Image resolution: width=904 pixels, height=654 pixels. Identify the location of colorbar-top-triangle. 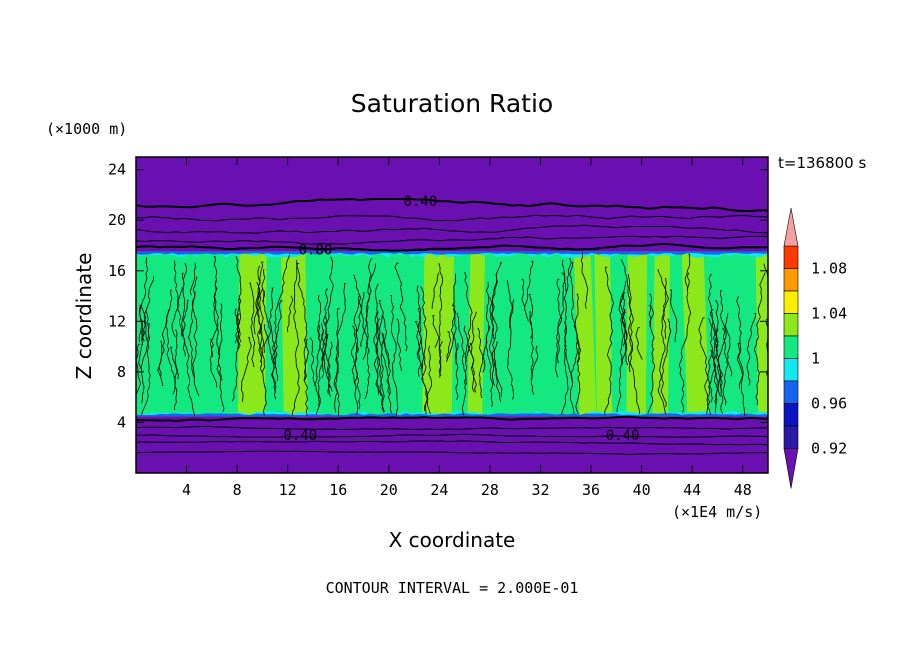
(791, 227).